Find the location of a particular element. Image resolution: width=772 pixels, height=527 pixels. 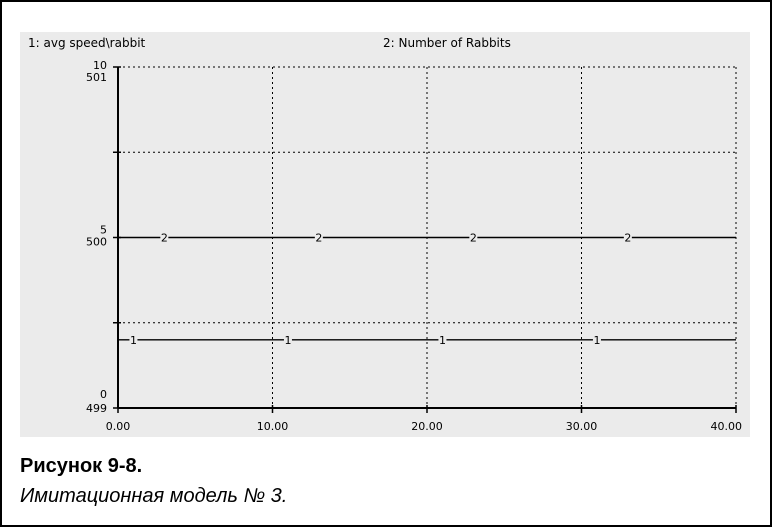

x-tick-label: 10.00 is located at coordinates (273, 426).